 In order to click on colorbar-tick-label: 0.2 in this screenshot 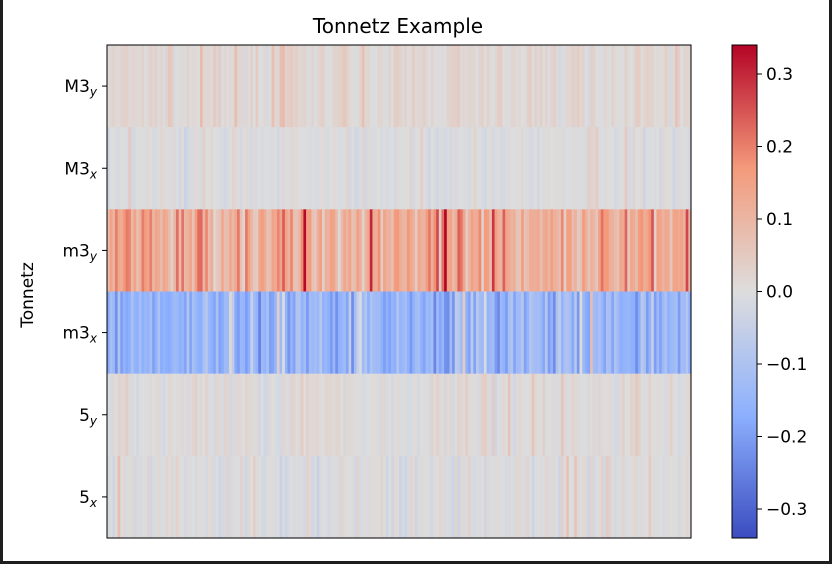, I will do `click(779, 148)`.